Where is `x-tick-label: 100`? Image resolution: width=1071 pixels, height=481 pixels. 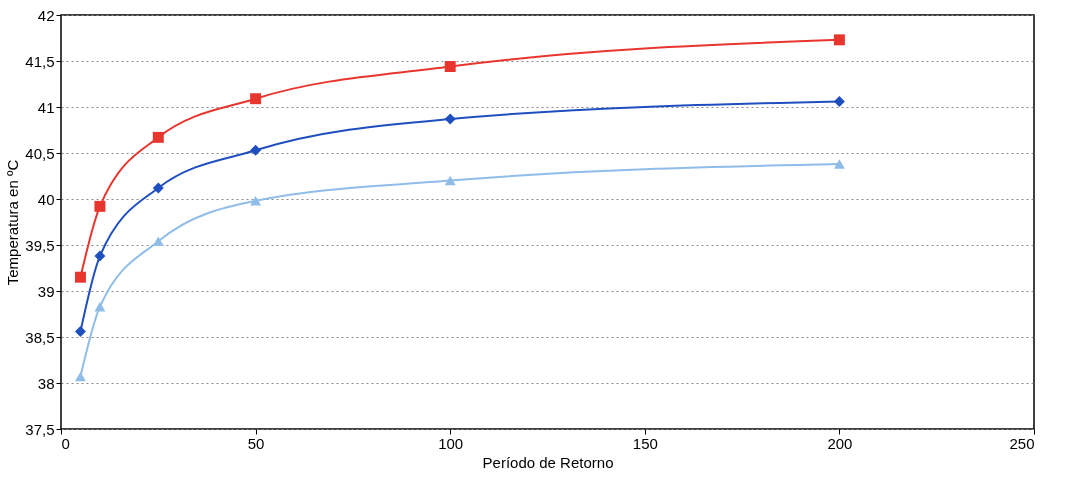
x-tick-label: 100 is located at coordinates (451, 443).